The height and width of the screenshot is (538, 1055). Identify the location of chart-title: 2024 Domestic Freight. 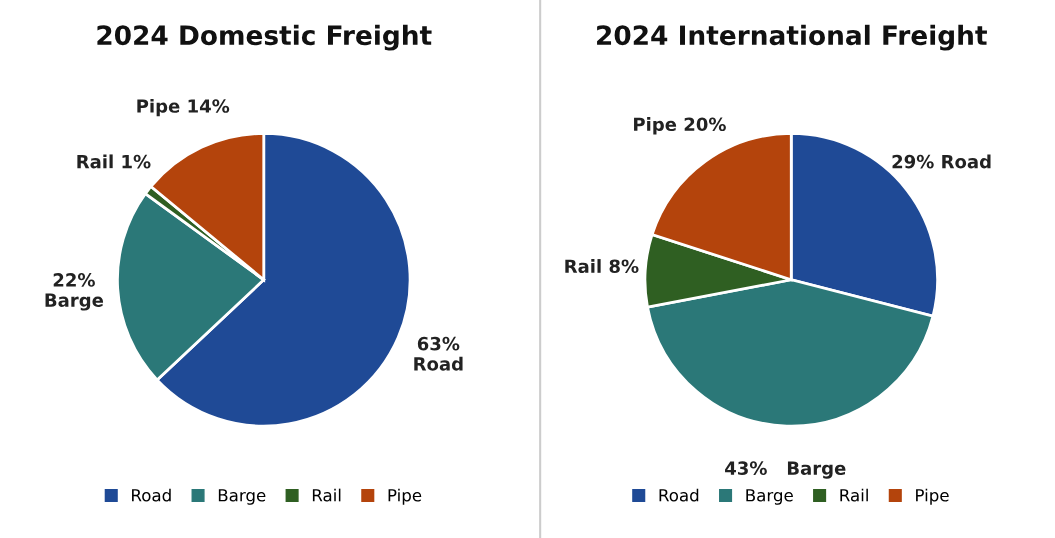
(264, 37).